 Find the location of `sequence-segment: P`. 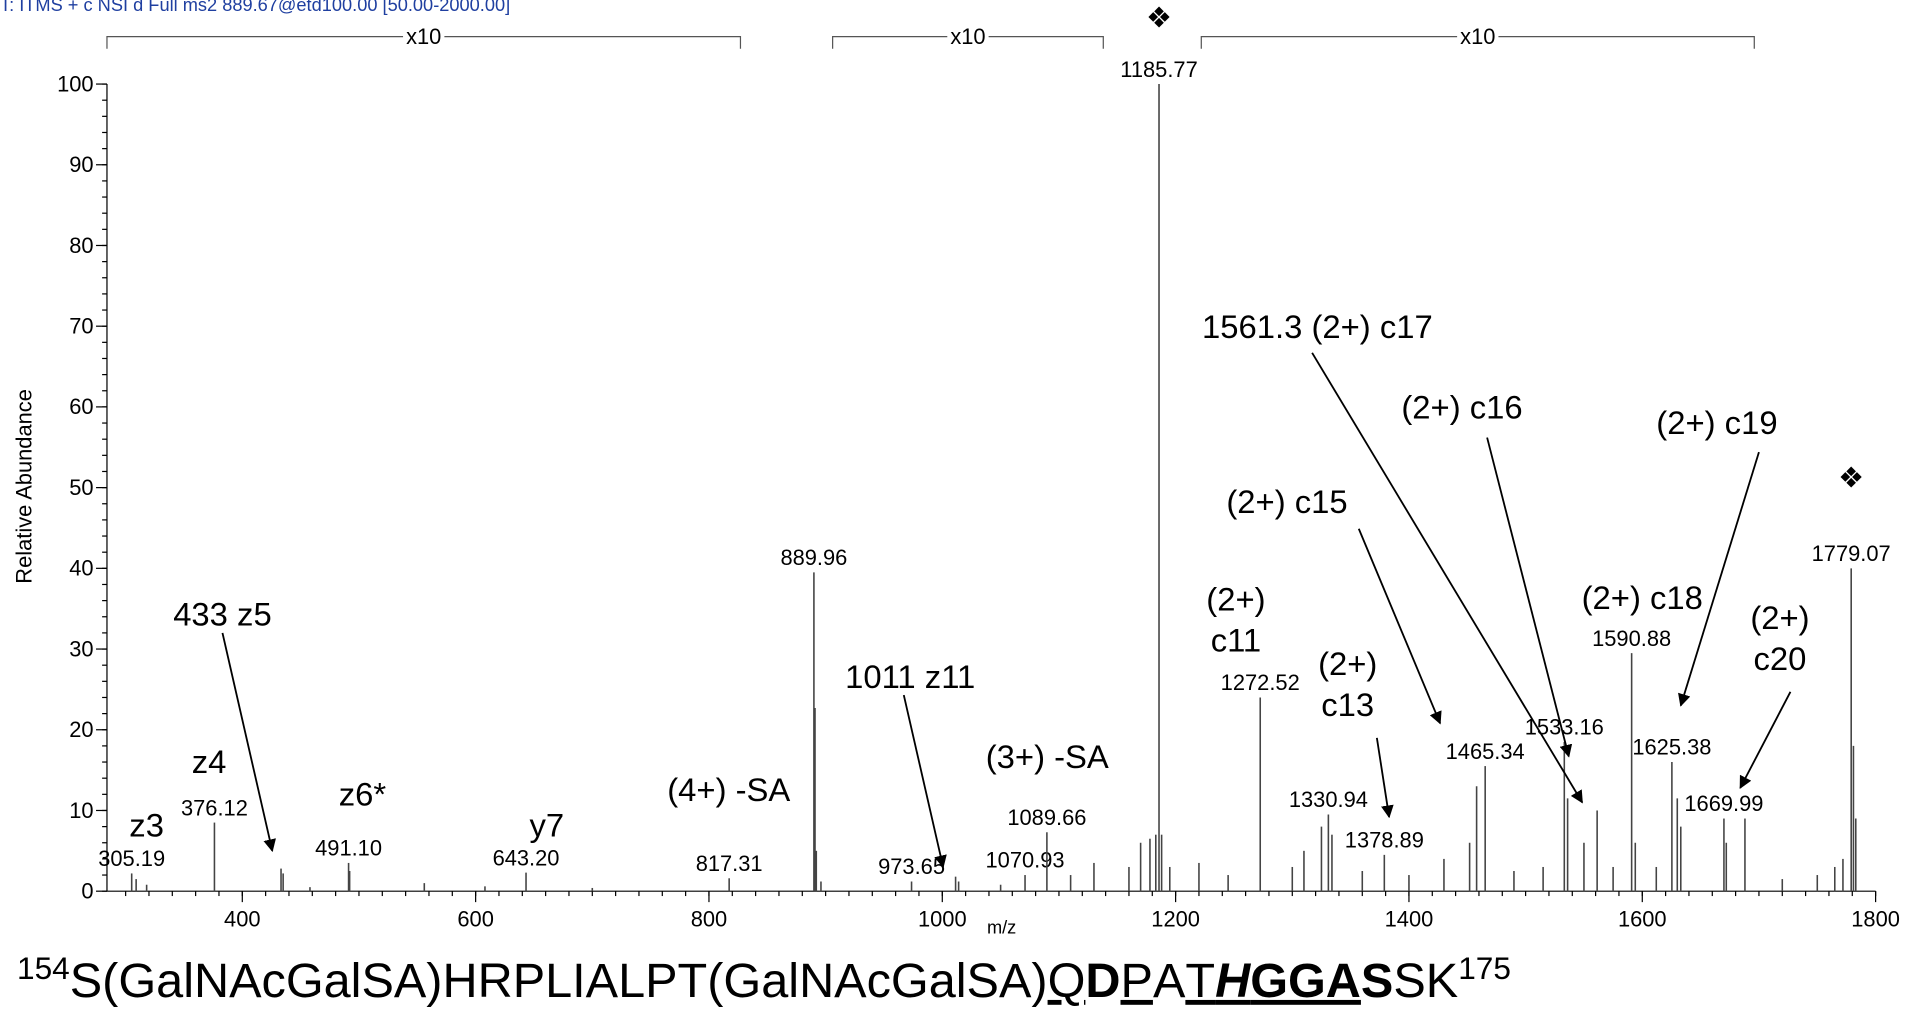

sequence-segment: P is located at coordinates (1137, 981).